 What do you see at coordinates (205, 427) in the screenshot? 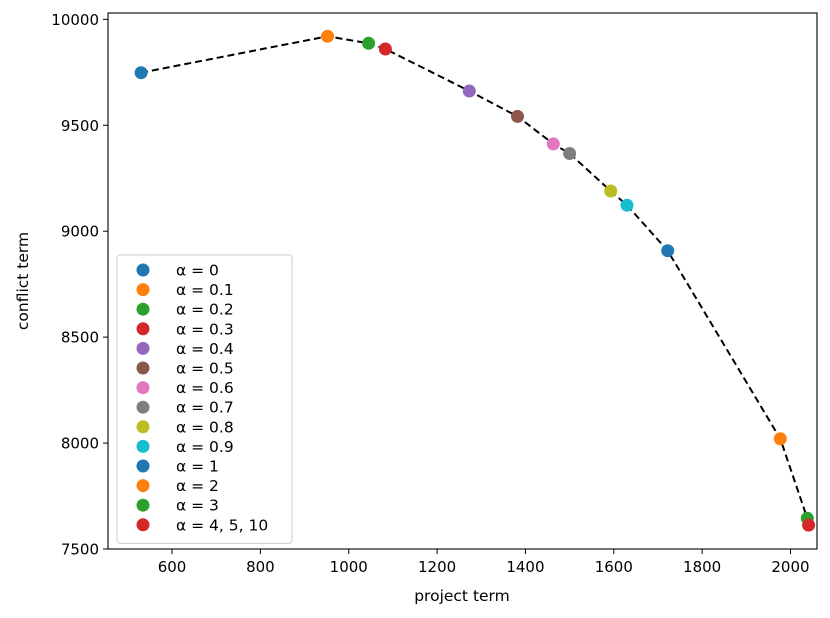
I see `legend-label: α = 0.8` at bounding box center [205, 427].